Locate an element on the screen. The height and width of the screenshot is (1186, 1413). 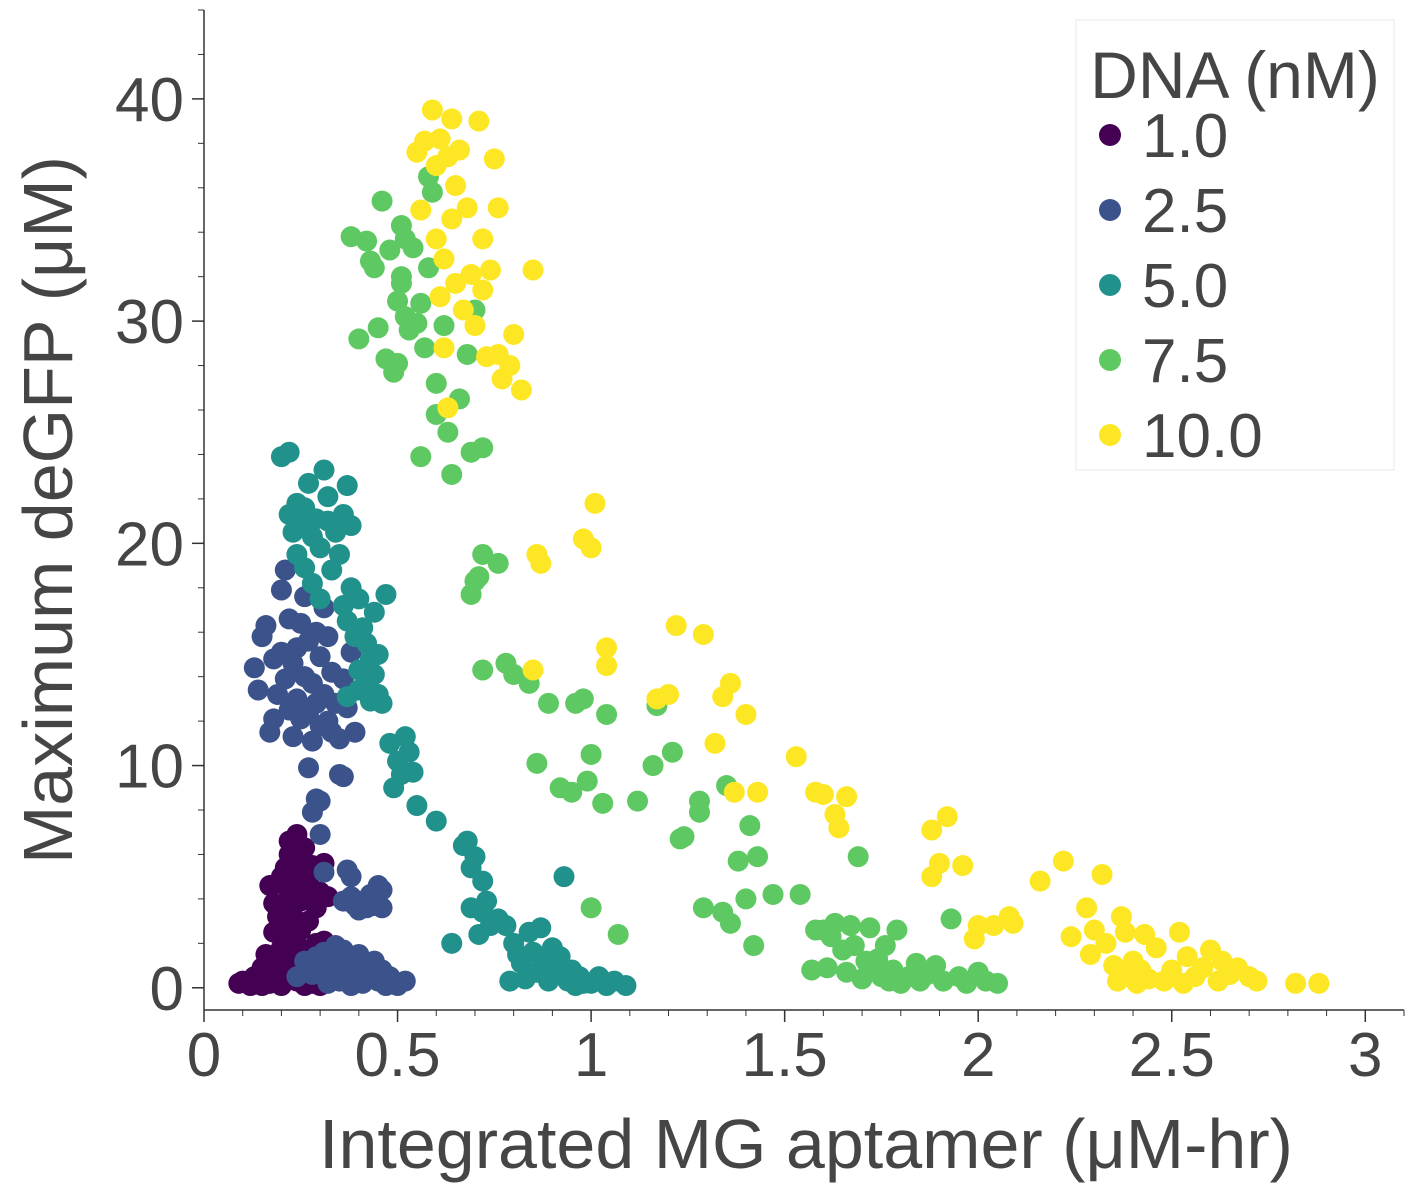
y-tick-label: 40 is located at coordinates (149, 100).